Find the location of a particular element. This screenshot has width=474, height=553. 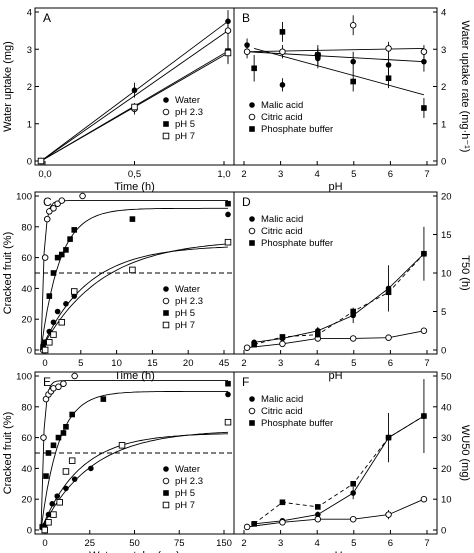

legend-label: Water is located at coordinates (187, 100).